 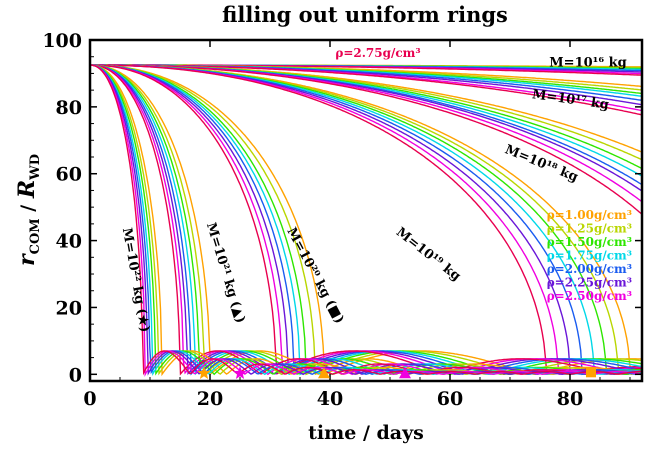 I want to click on y-axis-label: rCOM / RWD, so click(x=28, y=210).